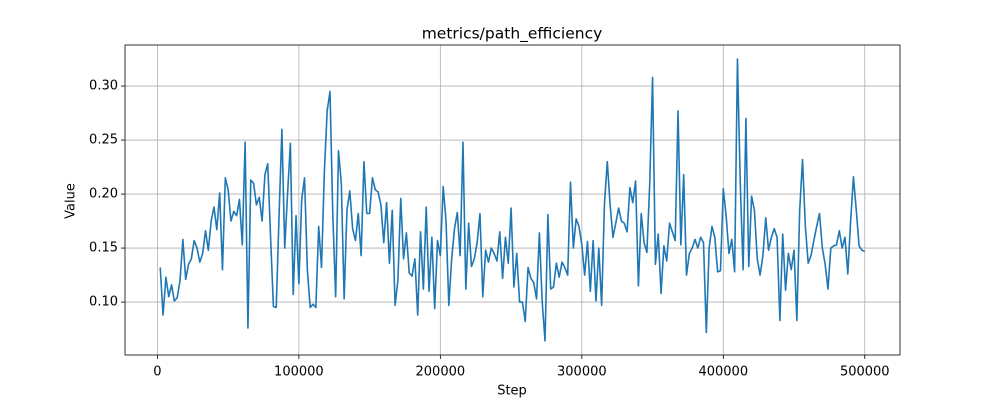  Describe the element at coordinates (103, 86) in the screenshot. I see `y-tick-label: 0.30` at that location.